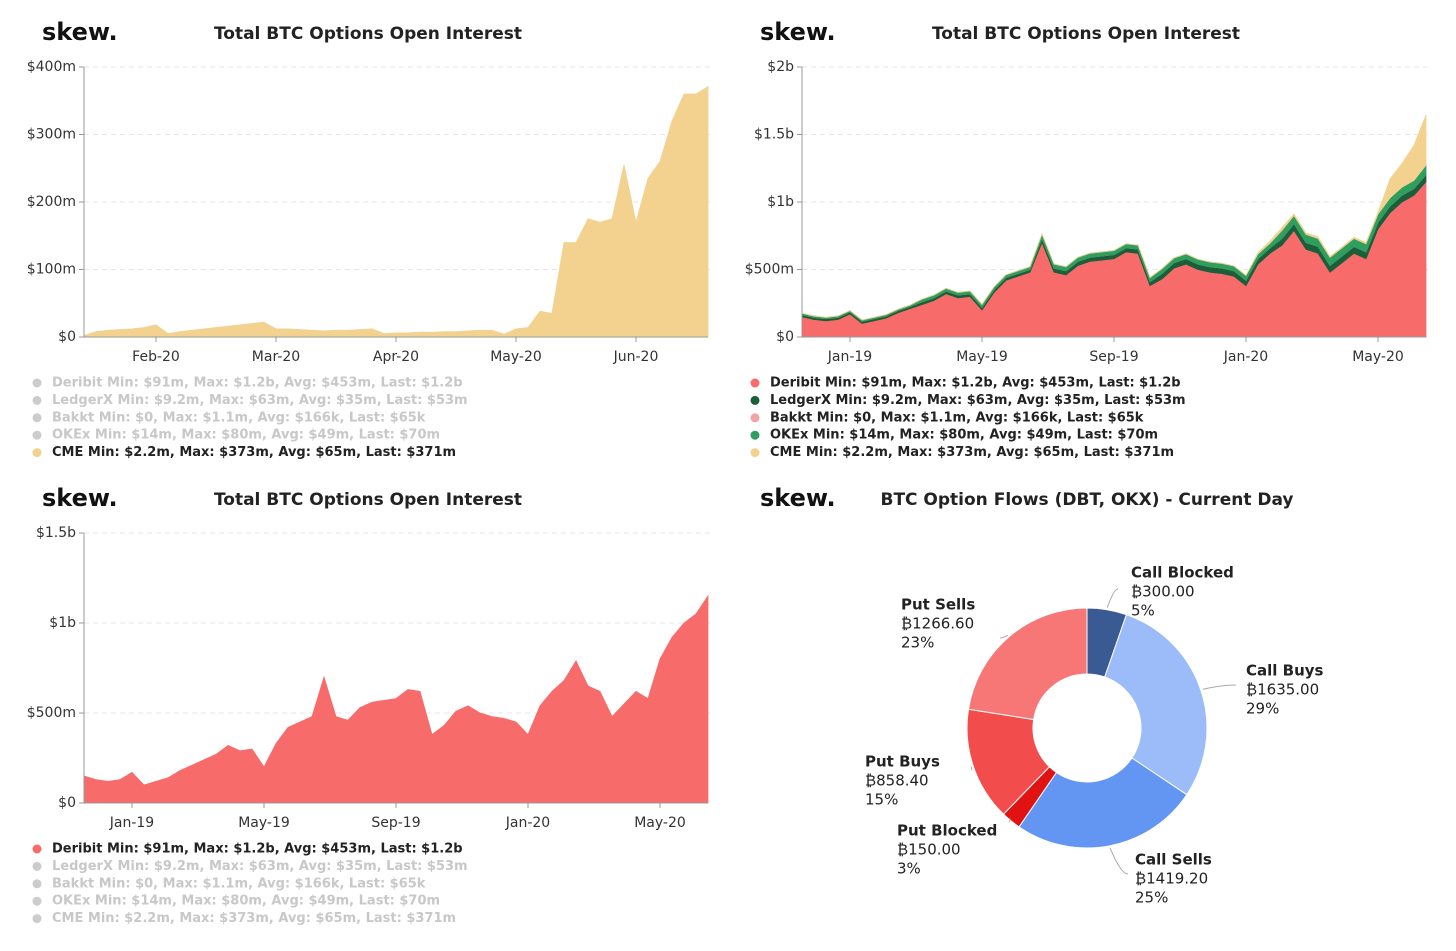 The image size is (1456, 951). I want to click on slice-percent: 29%, so click(1262, 709).